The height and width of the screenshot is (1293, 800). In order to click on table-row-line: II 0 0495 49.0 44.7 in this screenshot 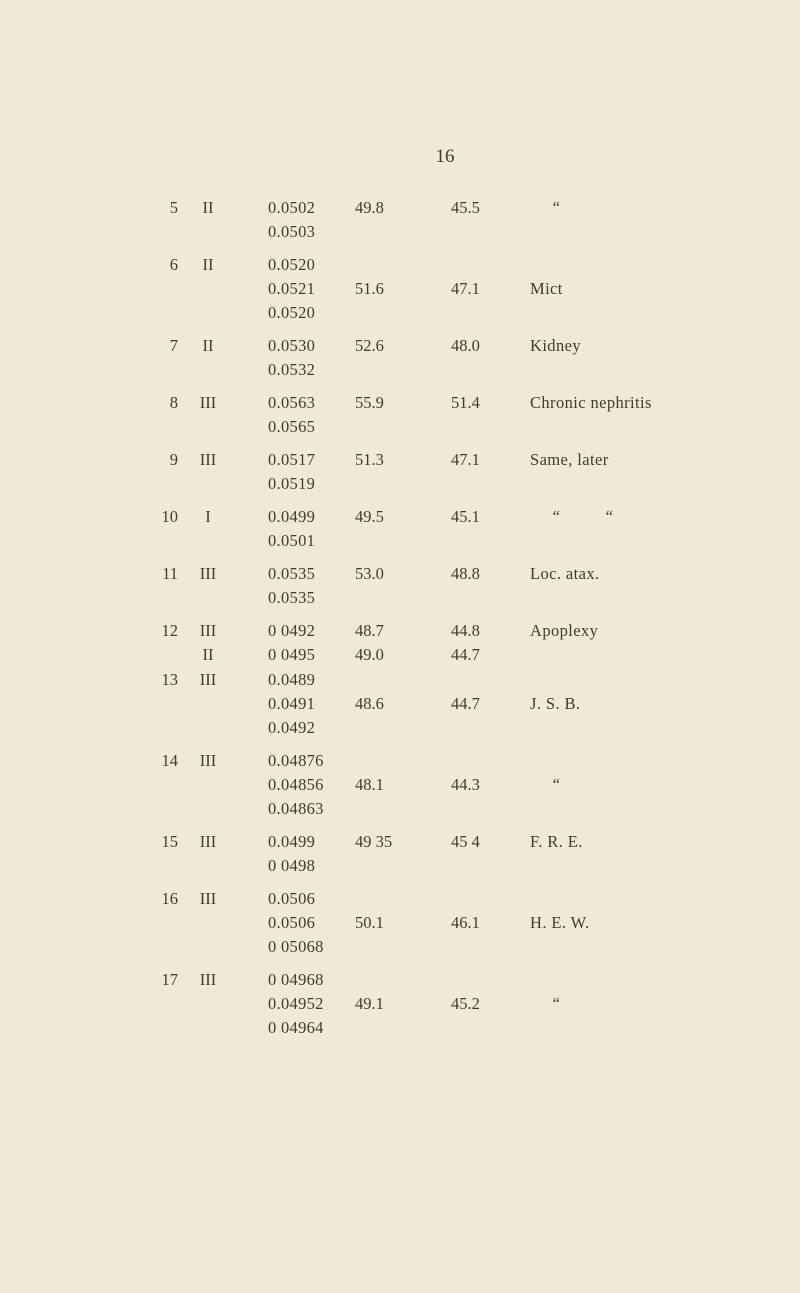, I will do `click(400, 655)`.